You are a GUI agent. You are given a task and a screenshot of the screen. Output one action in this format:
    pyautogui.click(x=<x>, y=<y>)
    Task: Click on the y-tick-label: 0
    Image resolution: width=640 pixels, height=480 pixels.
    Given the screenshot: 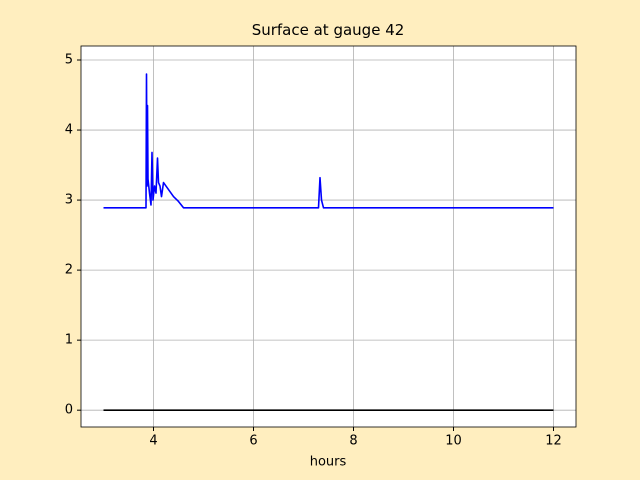 What is the action you would take?
    pyautogui.click(x=69, y=410)
    